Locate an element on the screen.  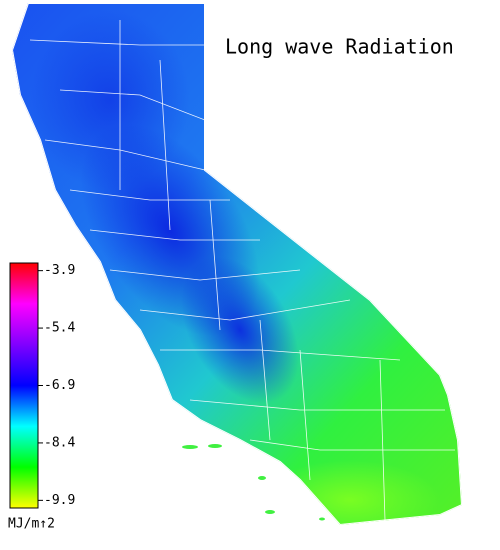
islands is located at coordinates (253, 482).